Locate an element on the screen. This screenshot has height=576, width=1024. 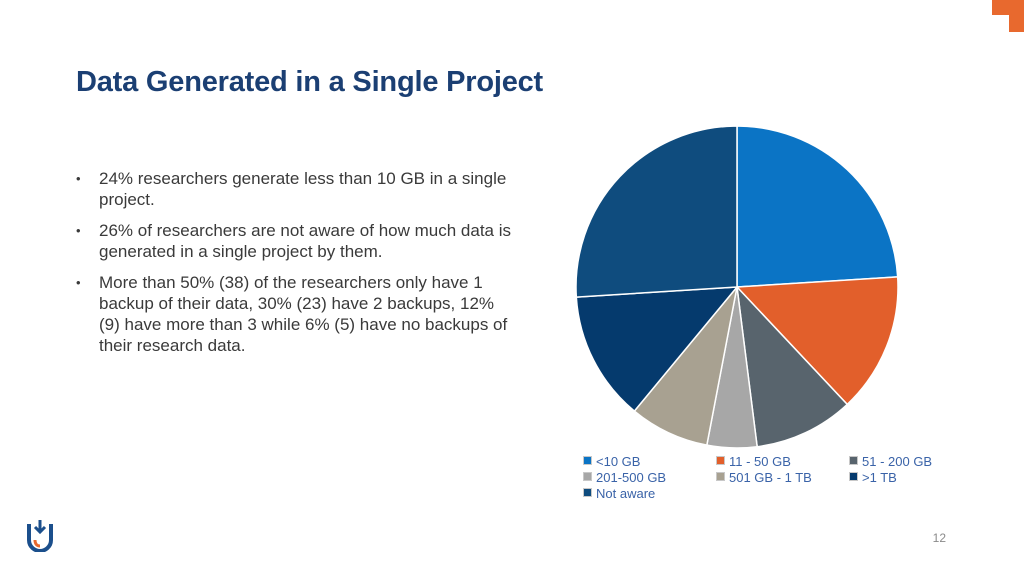
legend-item: >1 TB is located at coordinates (873, 478).